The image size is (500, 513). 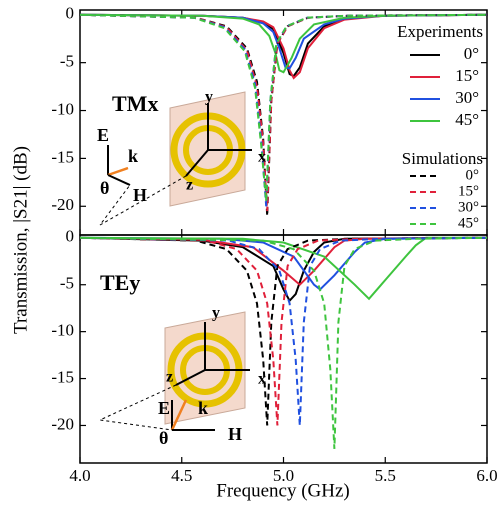 What do you see at coordinates (486, 475) in the screenshot?
I see `x-tick-label: 6.0` at bounding box center [486, 475].